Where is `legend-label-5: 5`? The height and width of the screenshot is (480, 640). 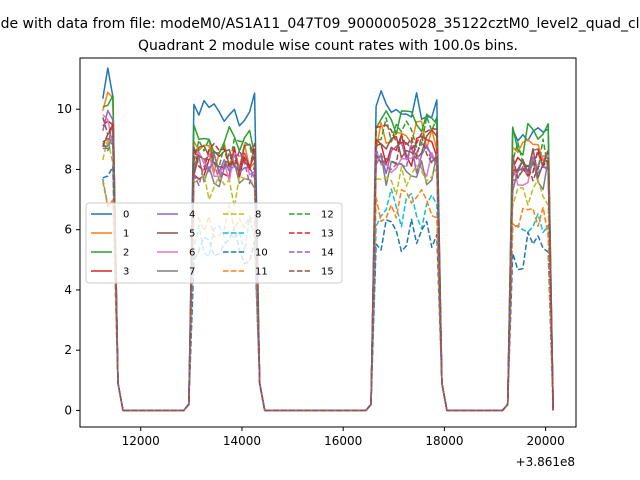 legend-label-5: 5 is located at coordinates (192, 234).